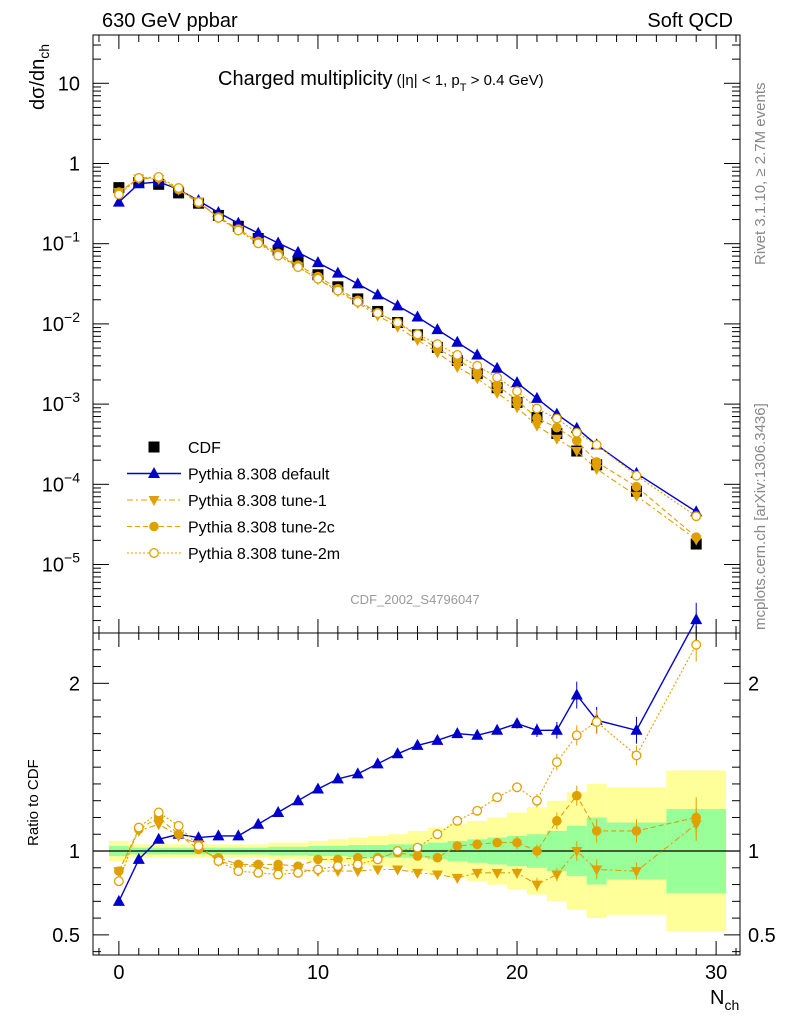  I want to click on header-energy-label: 630 GeV ppbar, so click(170, 21).